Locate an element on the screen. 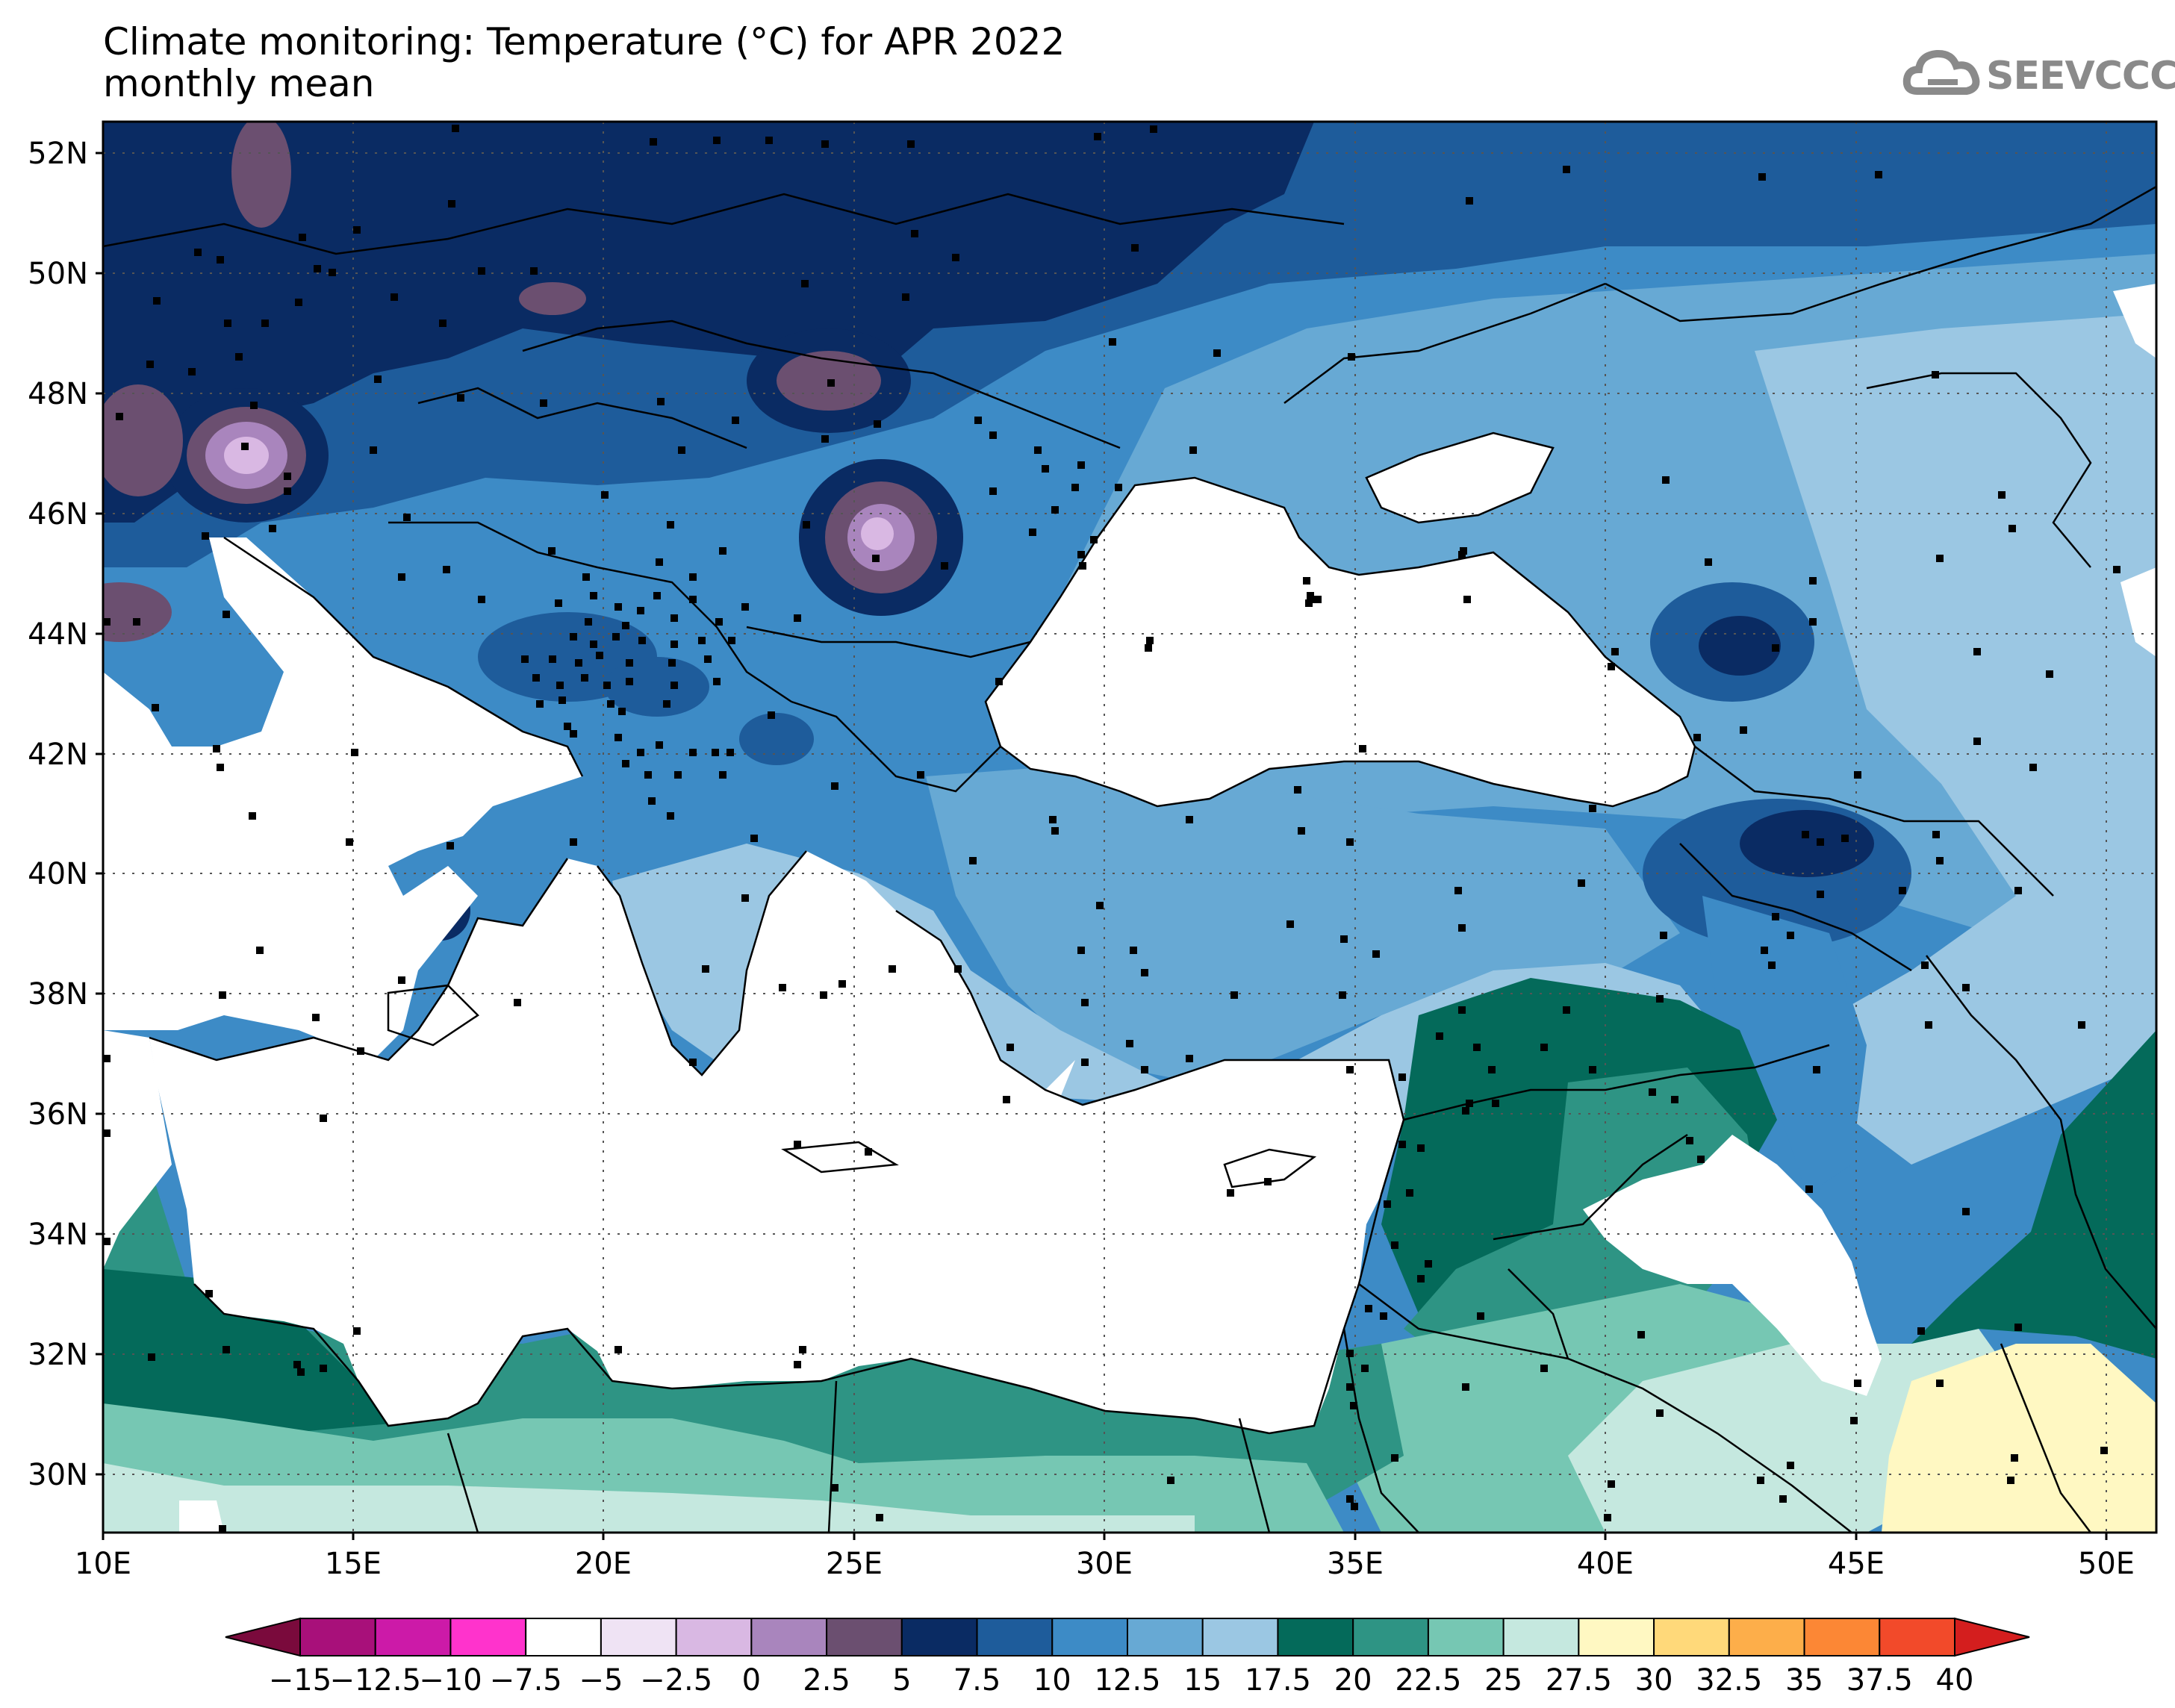 The image size is (2175, 1708). y-tick-label: 52N is located at coordinates (58, 154).